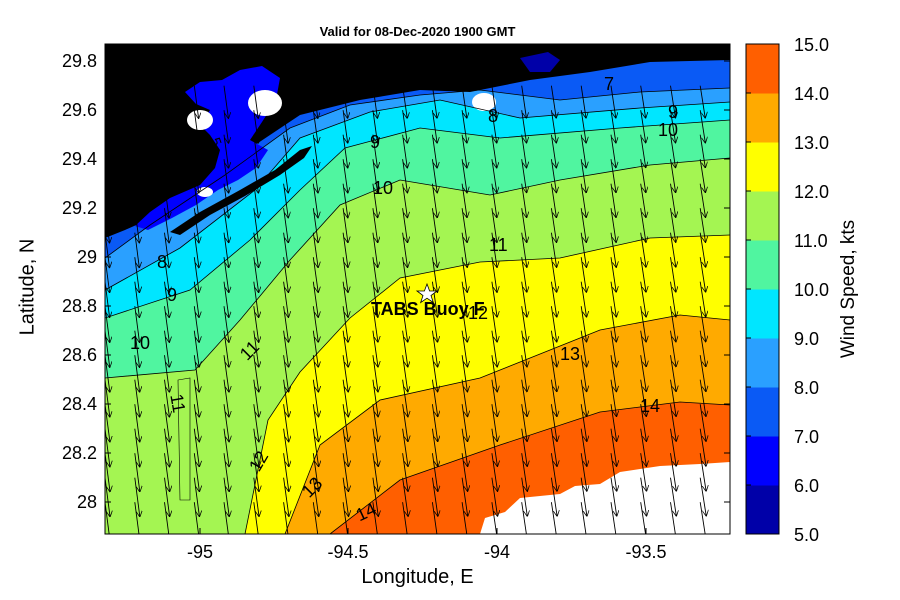 The height and width of the screenshot is (600, 900). Describe the element at coordinates (347, 552) in the screenshot. I see `x-tick-label: -94.5` at that location.